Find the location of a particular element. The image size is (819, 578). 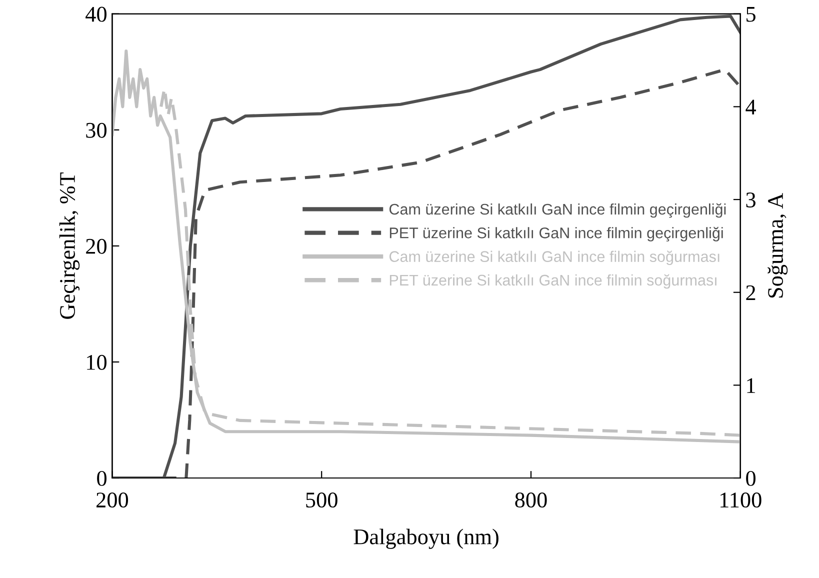

y2-tick-label: 3 is located at coordinates (751, 200).